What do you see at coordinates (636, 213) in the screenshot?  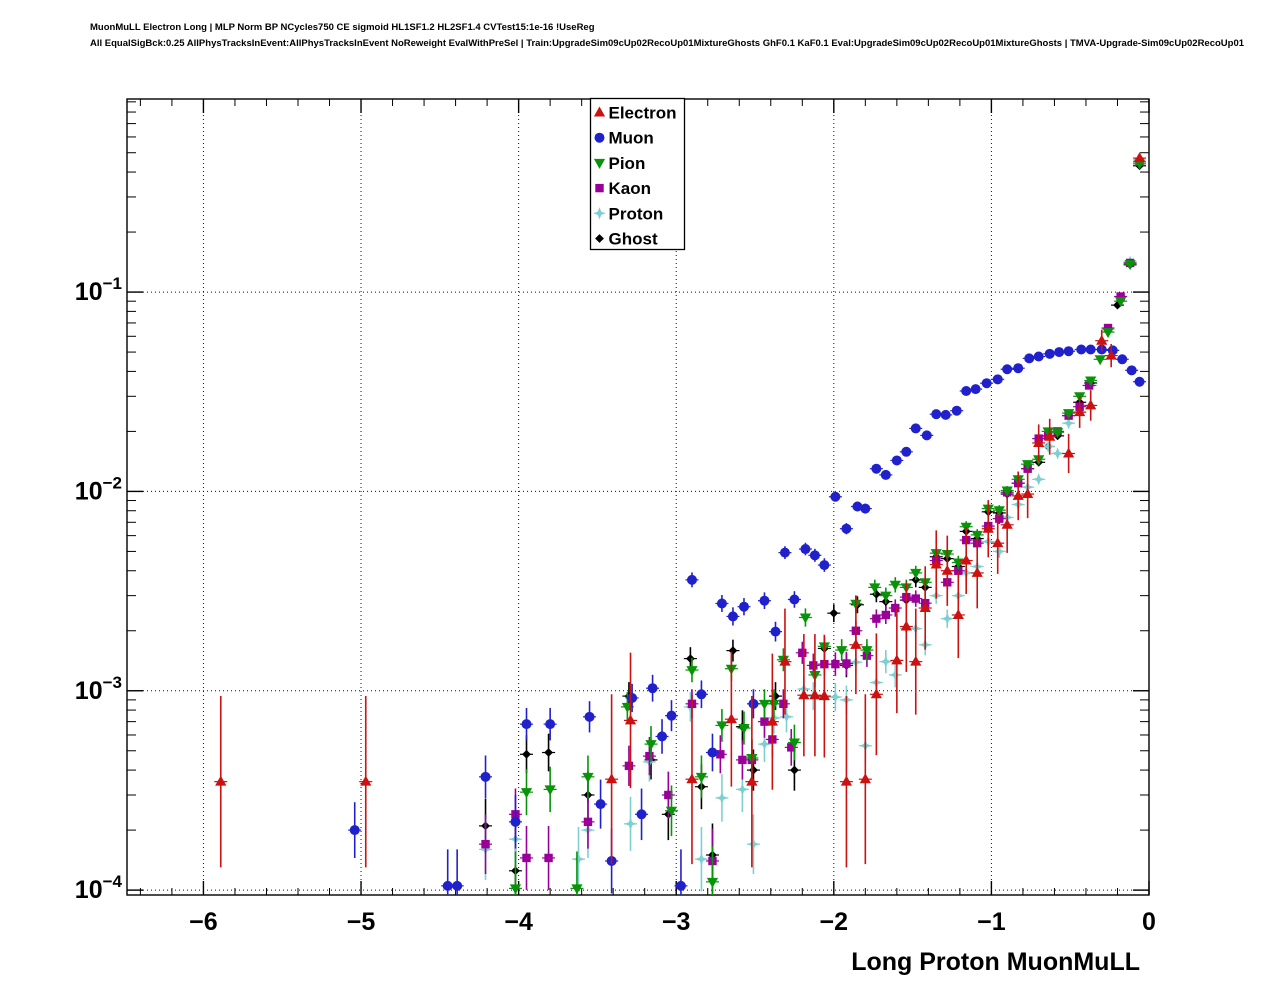 I see `legend-label-proton: Proton` at bounding box center [636, 213].